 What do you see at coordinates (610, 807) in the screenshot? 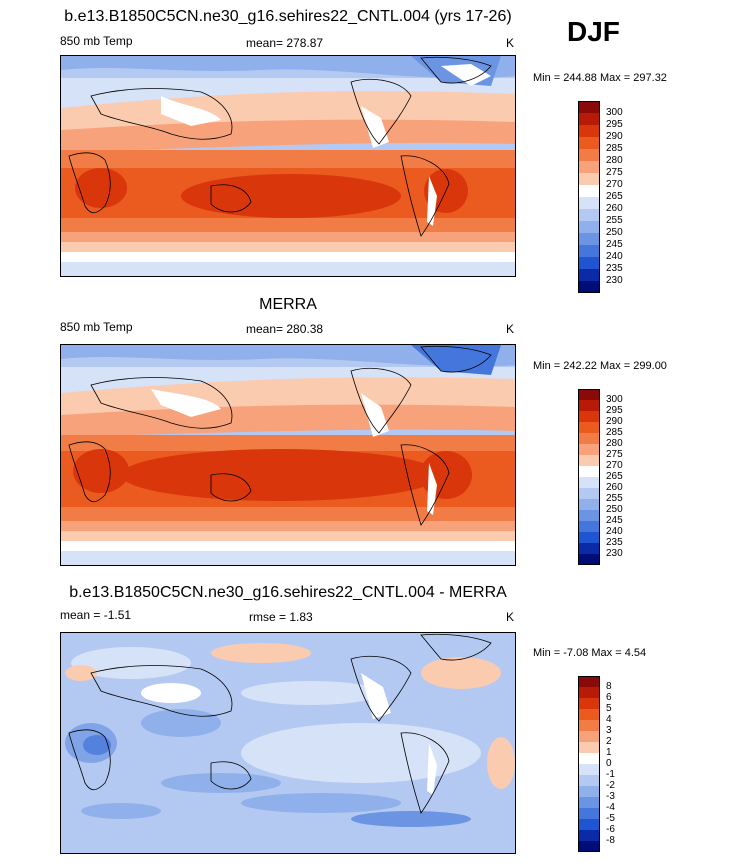
I see `panel-3-colorbar-label: -4` at bounding box center [610, 807].